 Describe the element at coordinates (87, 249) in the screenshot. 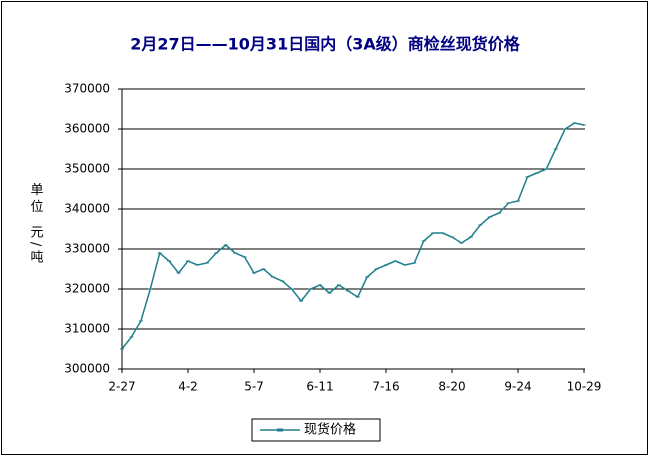

I see `y-tick-label: 330000` at that location.